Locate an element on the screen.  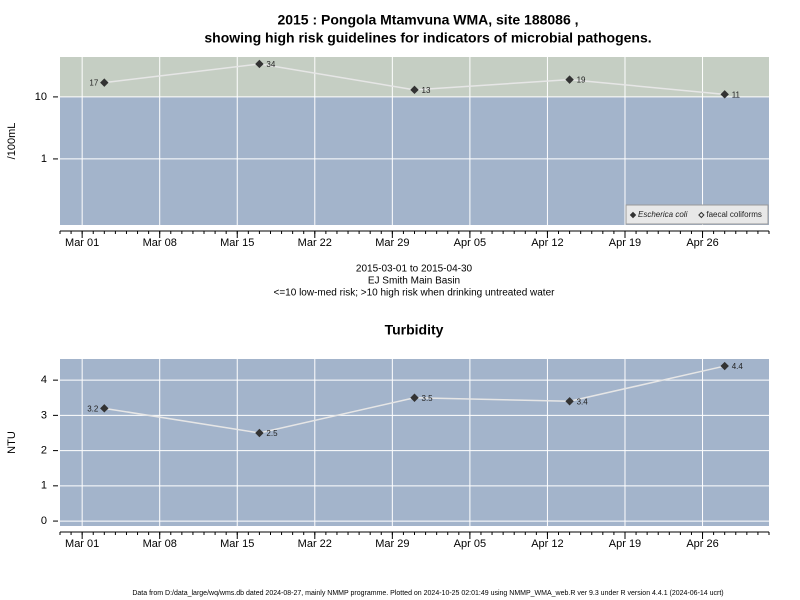
value-label: 19 is located at coordinates (581, 80).